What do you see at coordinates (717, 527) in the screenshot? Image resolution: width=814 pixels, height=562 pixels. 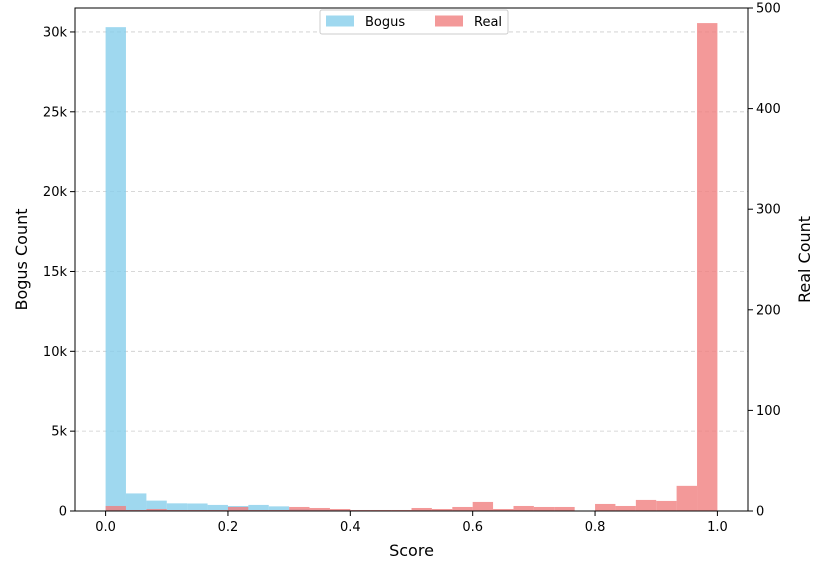 I see `x-tick-label: 1.0` at bounding box center [717, 527].